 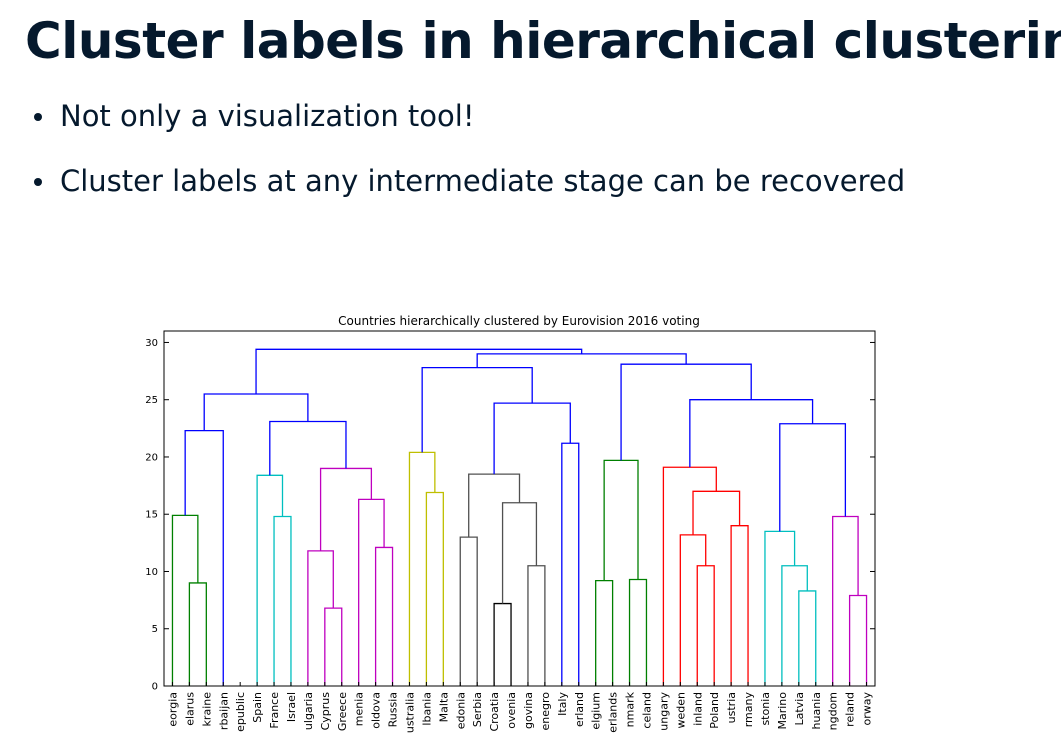 What do you see at coordinates (545, 711) in the screenshot?
I see `x-tick-label: enegro` at bounding box center [545, 711].